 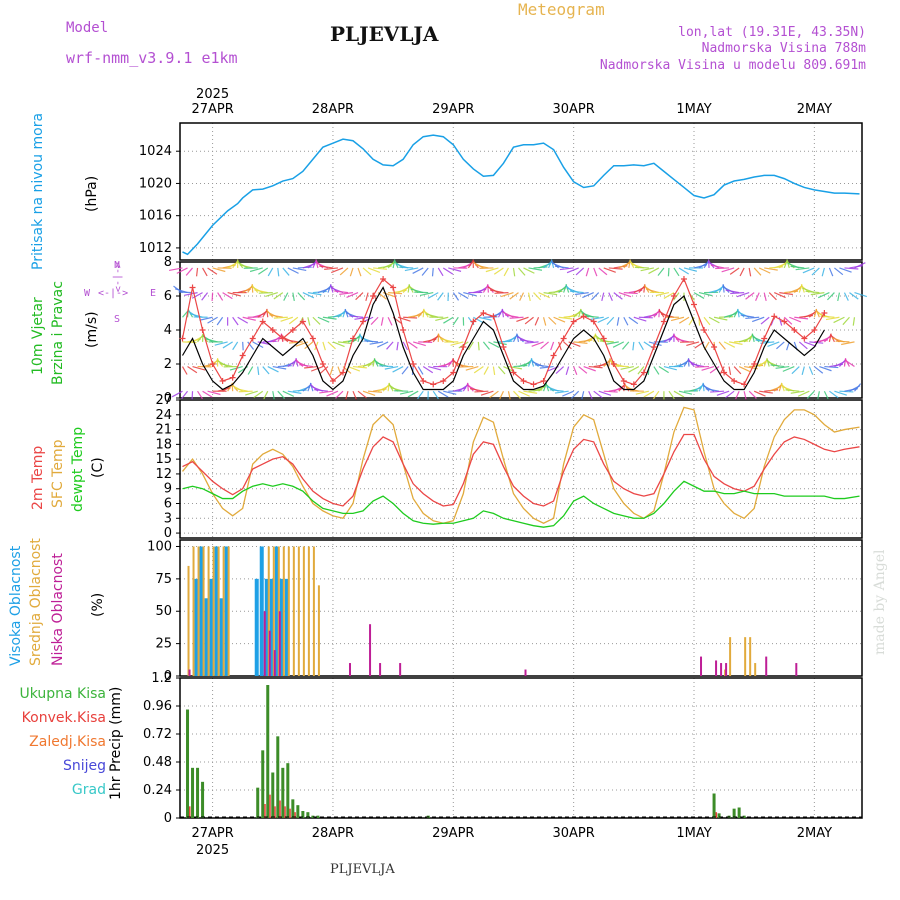 What do you see at coordinates (157, 790) in the screenshot?
I see `y-tick-label: 0.24` at bounding box center [157, 790].